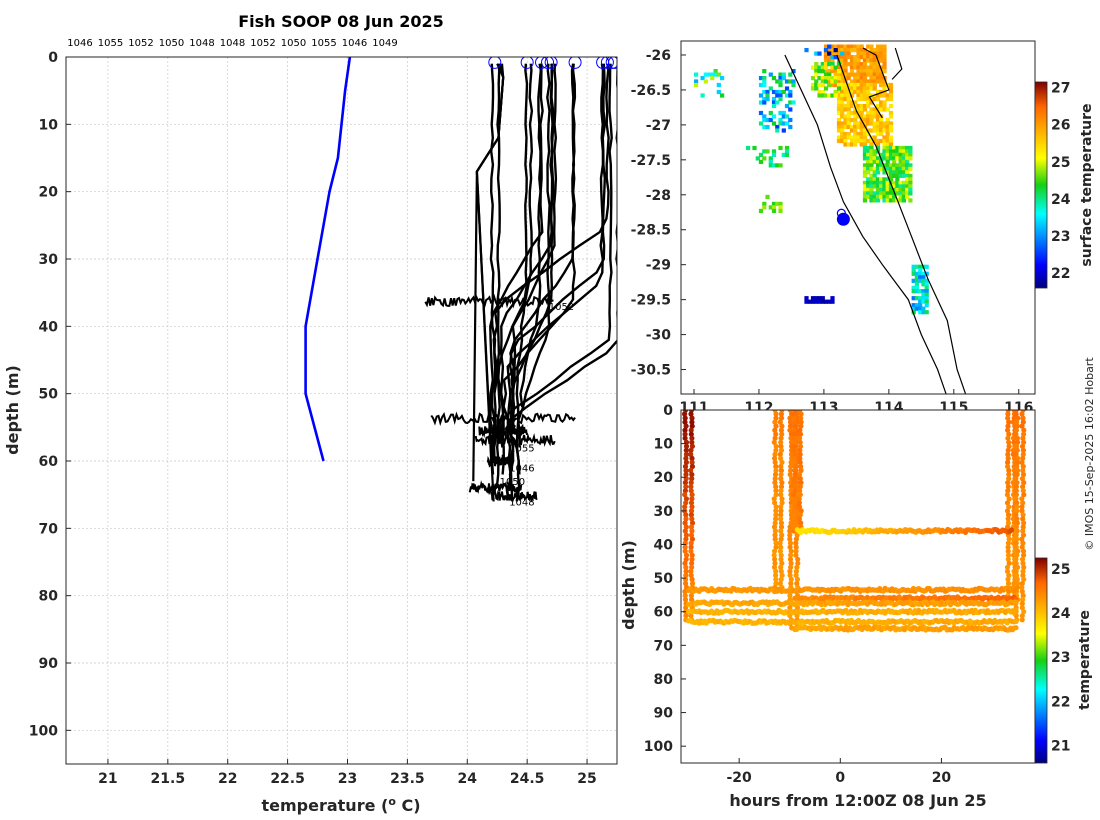  Describe the element at coordinates (668, 411) in the screenshot. I see `time-depth-y-tick-label: 0` at that location.